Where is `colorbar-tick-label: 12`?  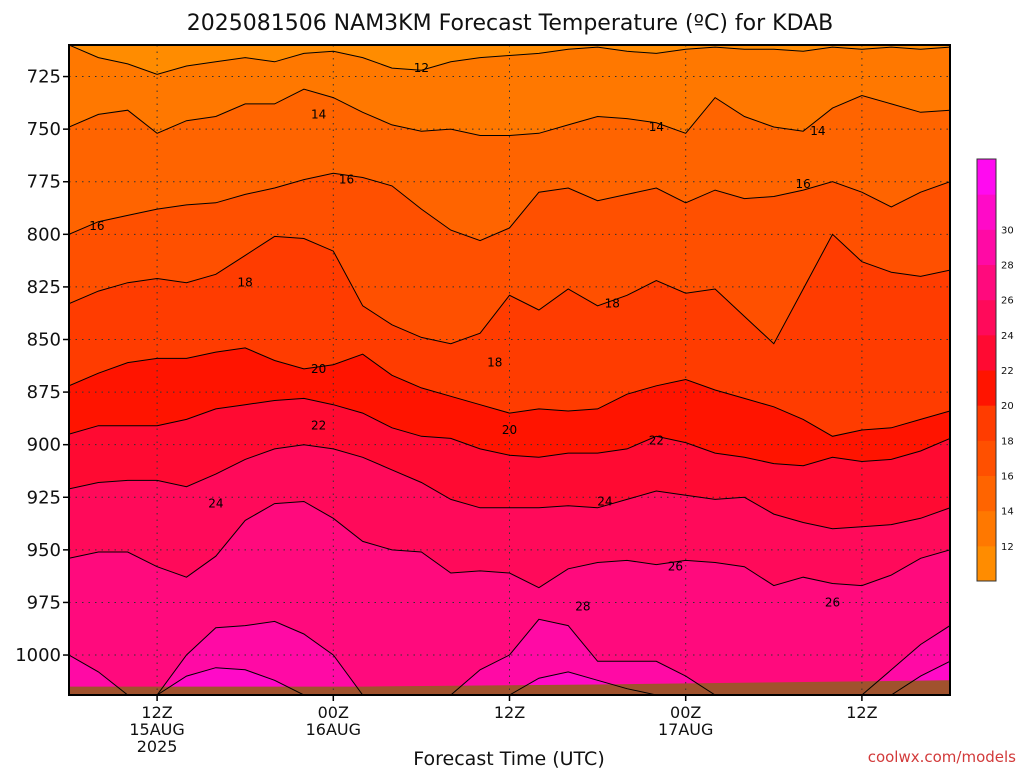
colorbar-tick-label: 12 is located at coordinates (1007, 547).